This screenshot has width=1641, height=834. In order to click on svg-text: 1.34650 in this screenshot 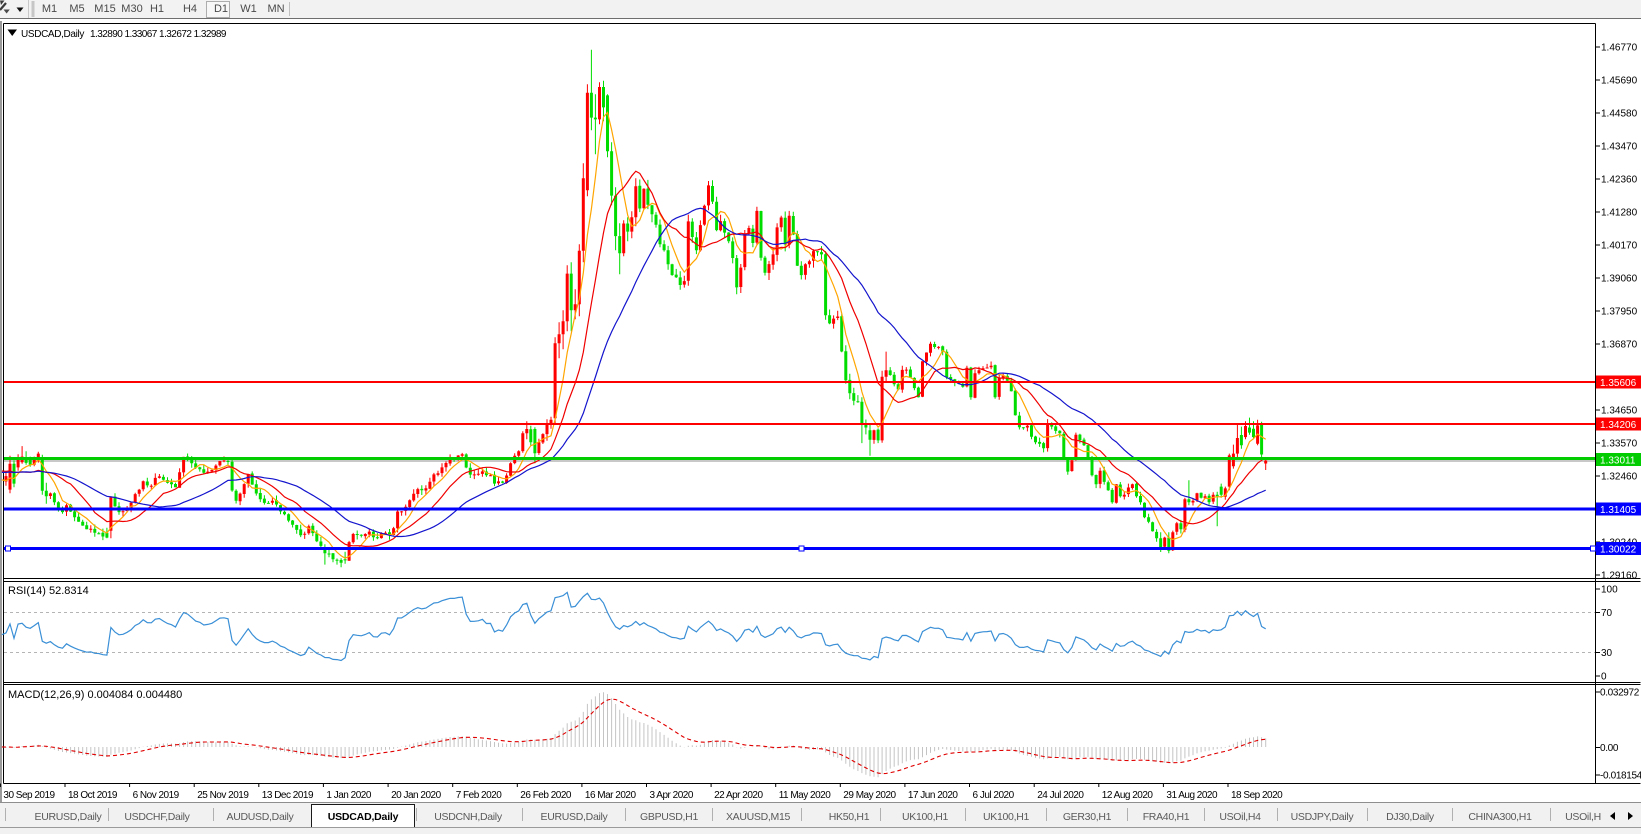, I will do `click(1619, 411)`.